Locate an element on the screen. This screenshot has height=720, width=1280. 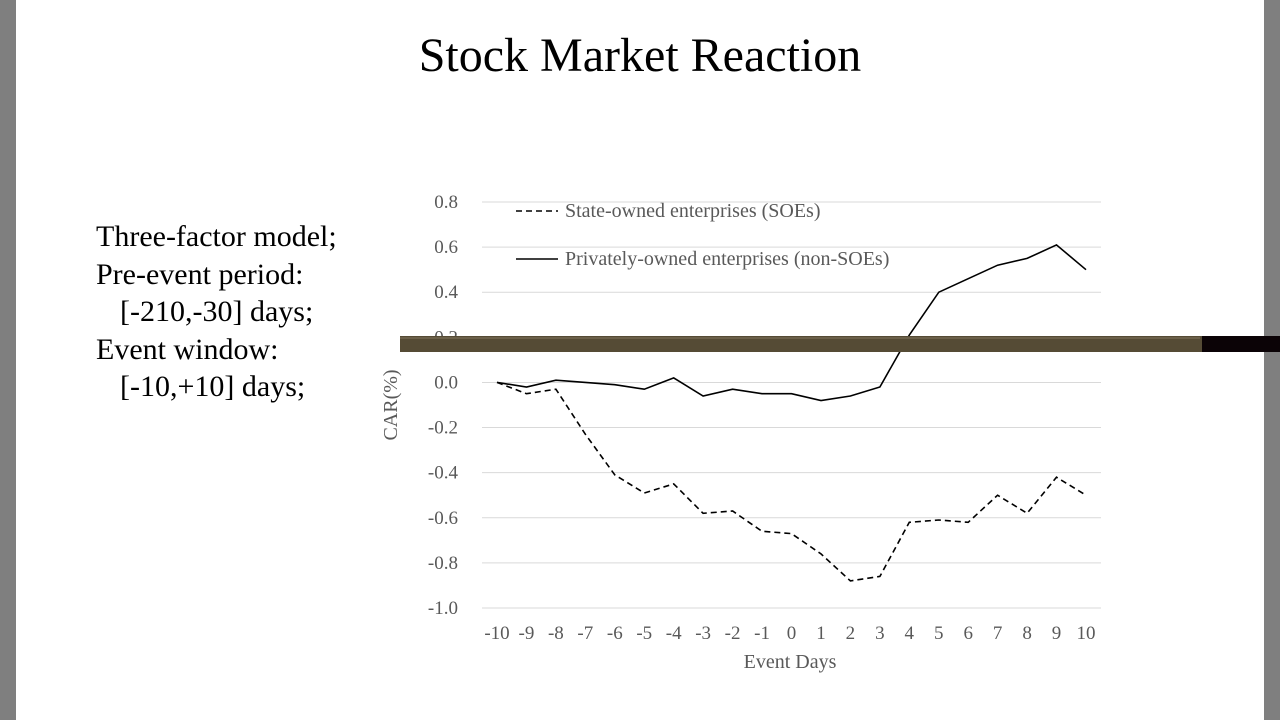
x-tick-label: 10 is located at coordinates (1086, 633).